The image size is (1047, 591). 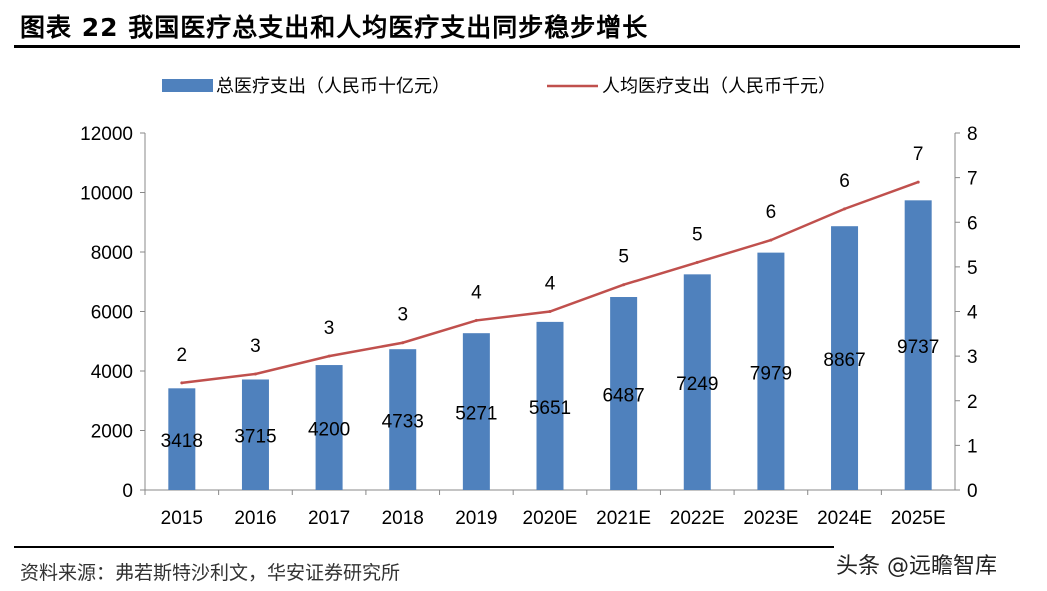 I want to click on right-tick-label: 6, so click(x=972, y=223).